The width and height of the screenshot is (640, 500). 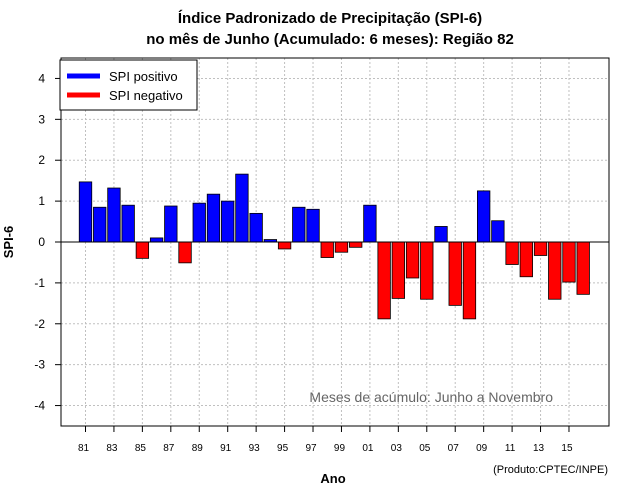 I want to click on legend: SPI positivo SPI negativo, so click(x=128, y=85).